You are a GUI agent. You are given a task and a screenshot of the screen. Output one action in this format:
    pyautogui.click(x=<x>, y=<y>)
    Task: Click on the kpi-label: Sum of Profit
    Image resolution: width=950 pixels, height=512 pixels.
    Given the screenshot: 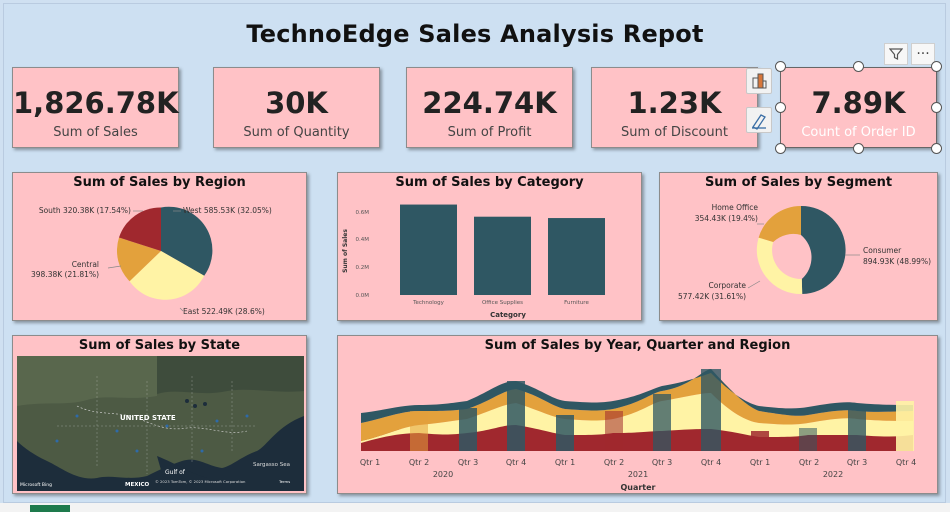 What is the action you would take?
    pyautogui.click(x=489, y=132)
    